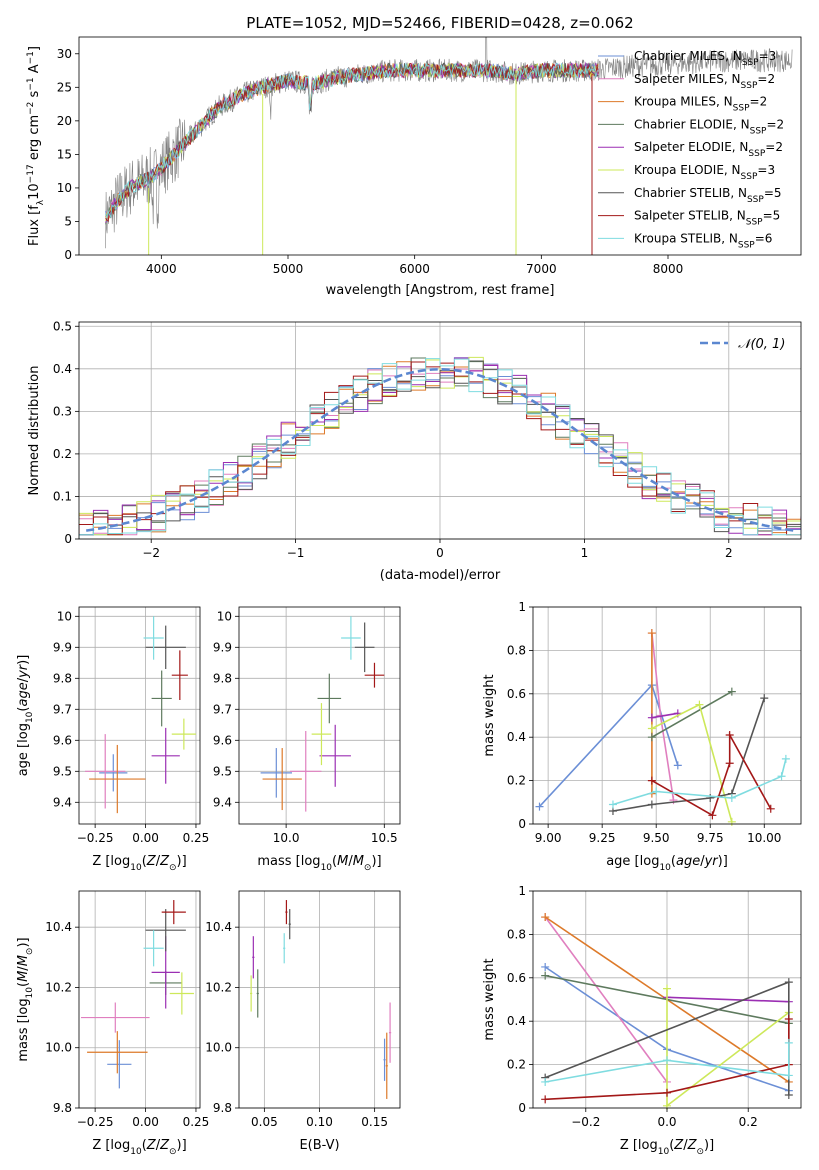 The image size is (819, 1170). Describe the element at coordinates (704, 172) in the screenshot. I see `legend-label: Kroupa ELODIE, NSSP=3` at that location.